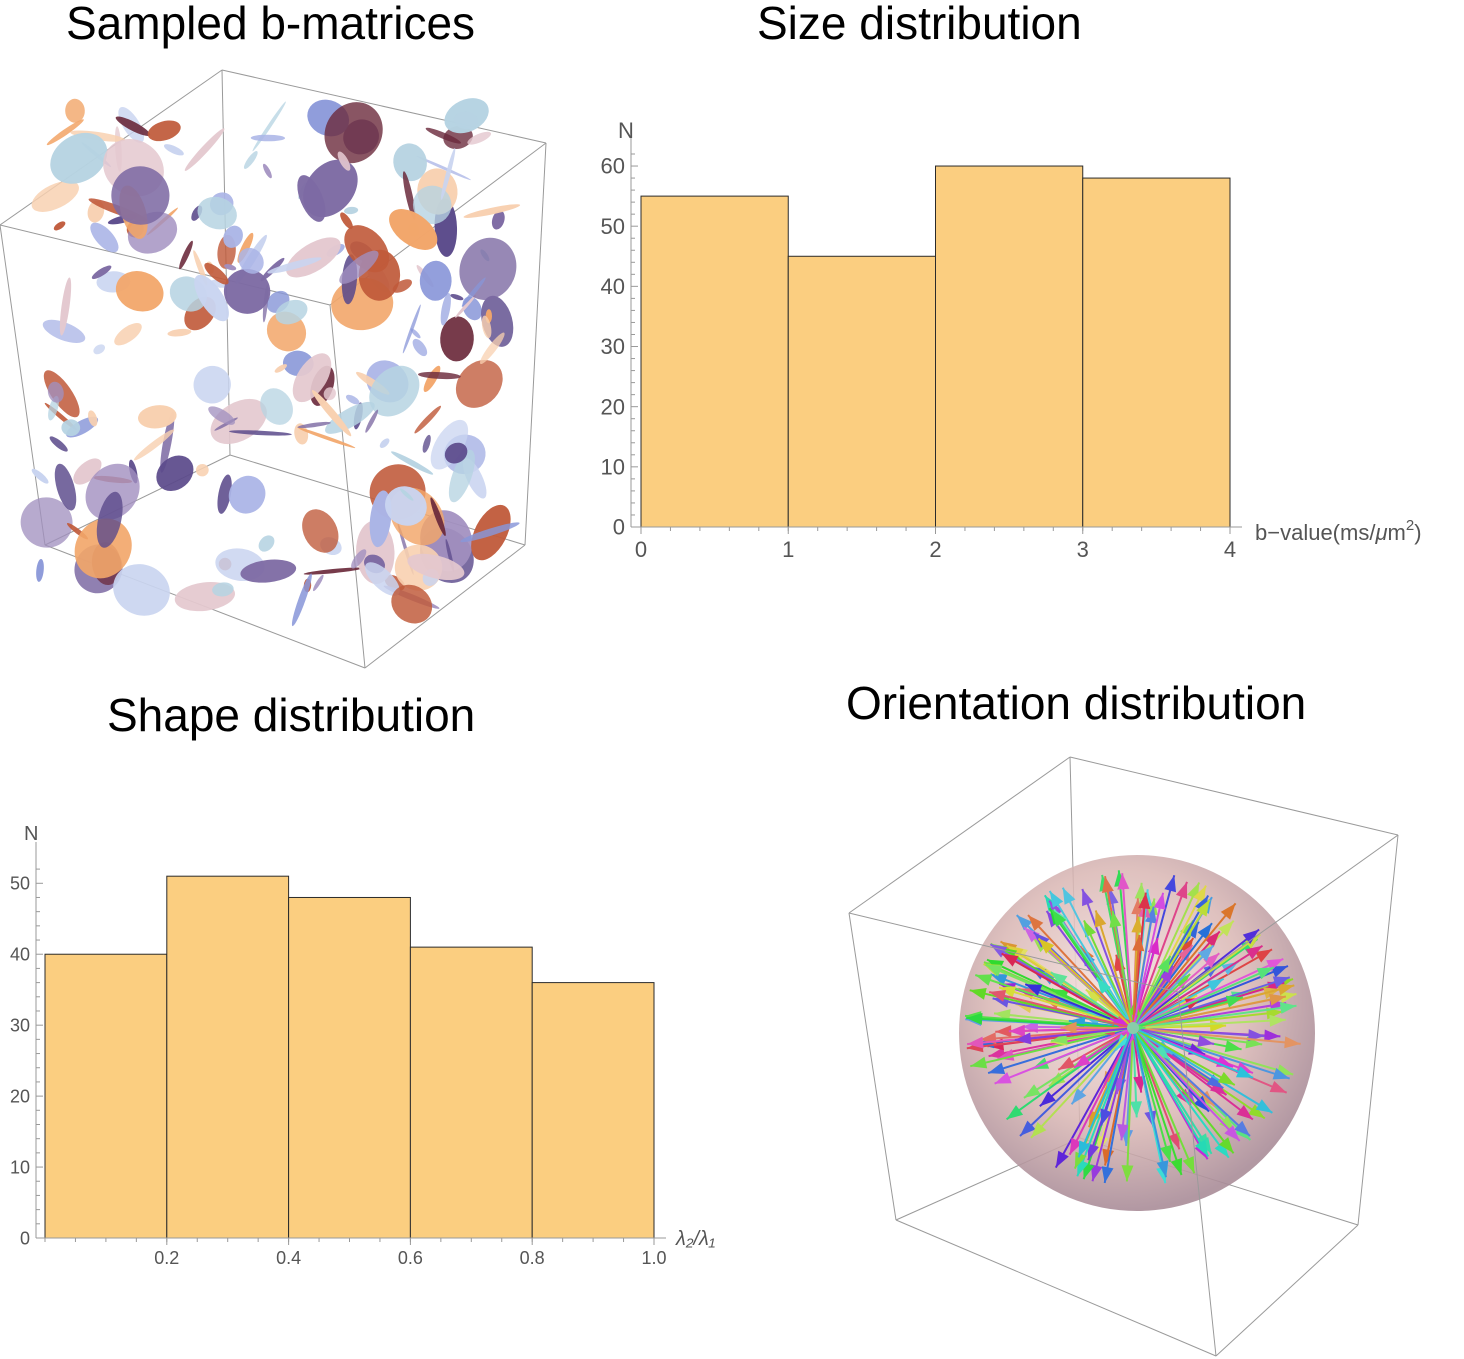 The image size is (1464, 1359). What do you see at coordinates (1083, 549) in the screenshot?
I see `size-x-tick-label: 3` at bounding box center [1083, 549].